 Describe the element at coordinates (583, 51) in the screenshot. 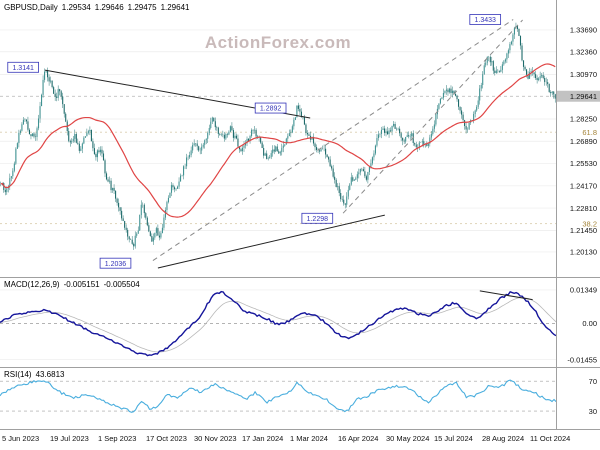

I see `price-tick-label: 1.32360` at that location.